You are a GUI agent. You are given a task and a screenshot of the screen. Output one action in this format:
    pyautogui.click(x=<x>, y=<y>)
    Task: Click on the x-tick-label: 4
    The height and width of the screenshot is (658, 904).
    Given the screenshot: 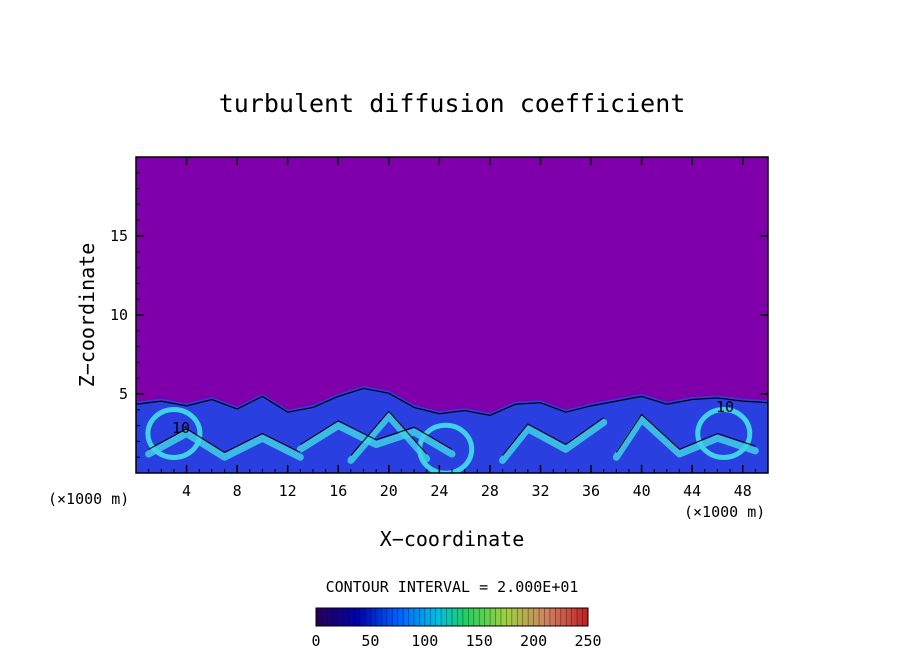 What is the action you would take?
    pyautogui.click(x=186, y=491)
    